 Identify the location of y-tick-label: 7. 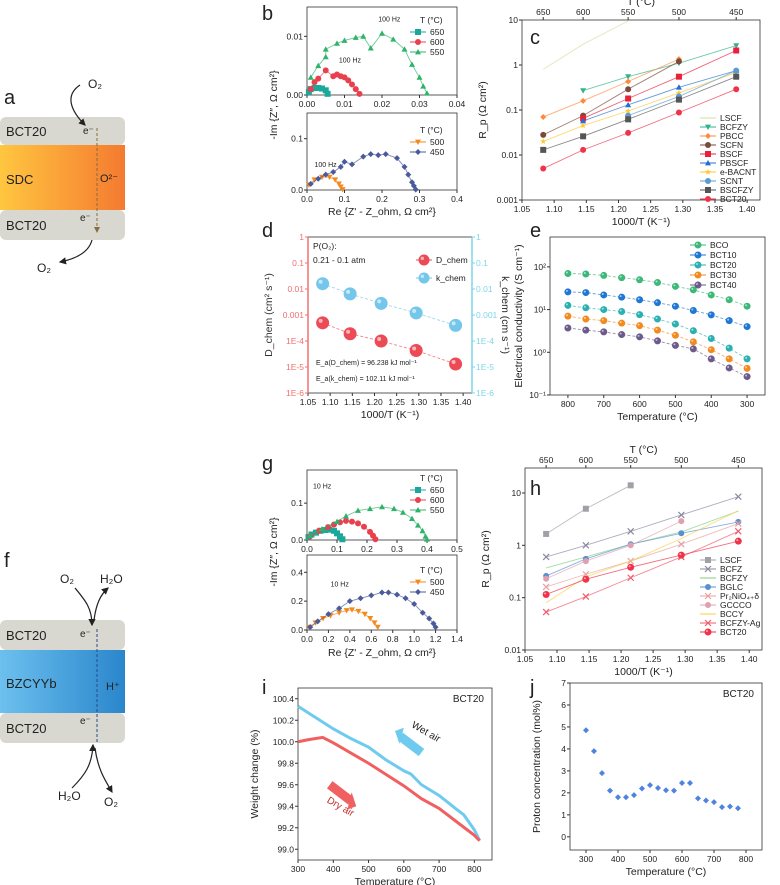
(563, 683).